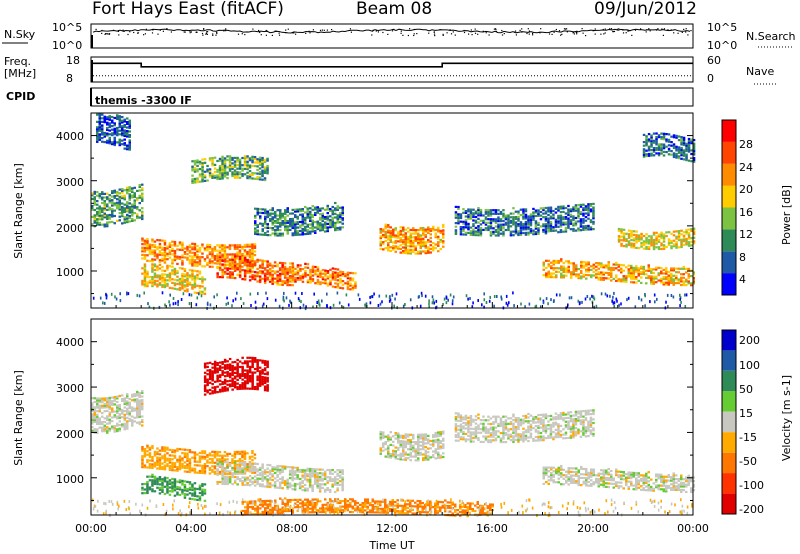 The width and height of the screenshot is (800, 554). I want to click on power-cb-tick-16: 16, so click(746, 212).